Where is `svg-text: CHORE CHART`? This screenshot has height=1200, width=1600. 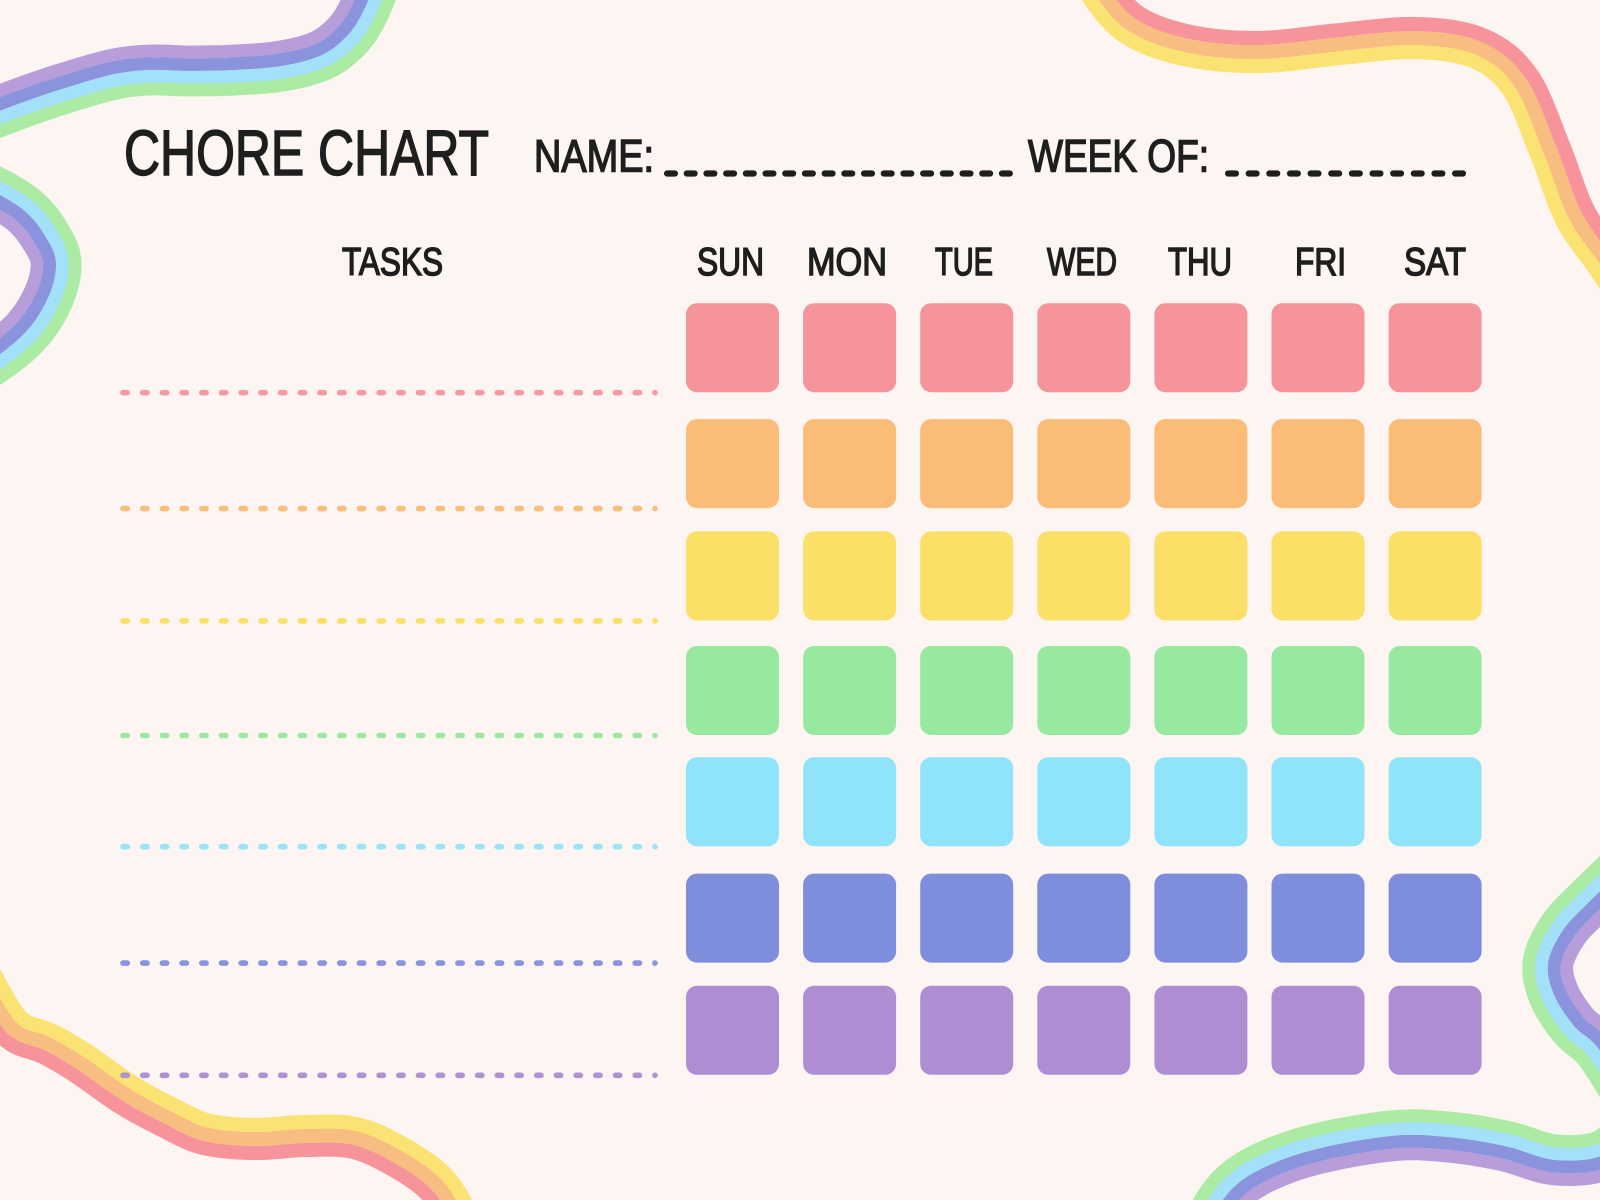
svg-text: CHORE CHART is located at coordinates (306, 153).